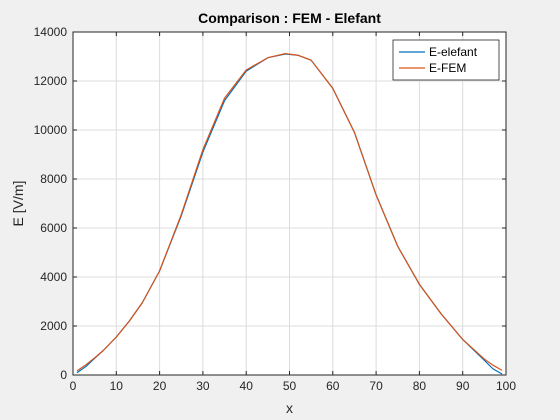 The height and width of the screenshot is (420, 560). What do you see at coordinates (73, 386) in the screenshot?
I see `x-tick-label: 0` at bounding box center [73, 386].